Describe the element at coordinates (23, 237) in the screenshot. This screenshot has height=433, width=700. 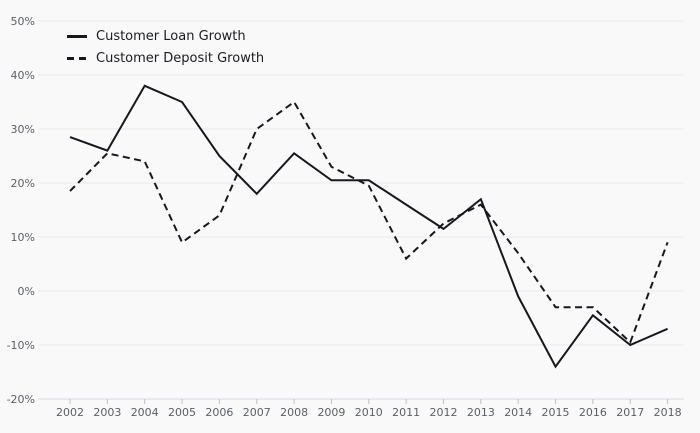
I see `y-tick-label: 10%` at that location.